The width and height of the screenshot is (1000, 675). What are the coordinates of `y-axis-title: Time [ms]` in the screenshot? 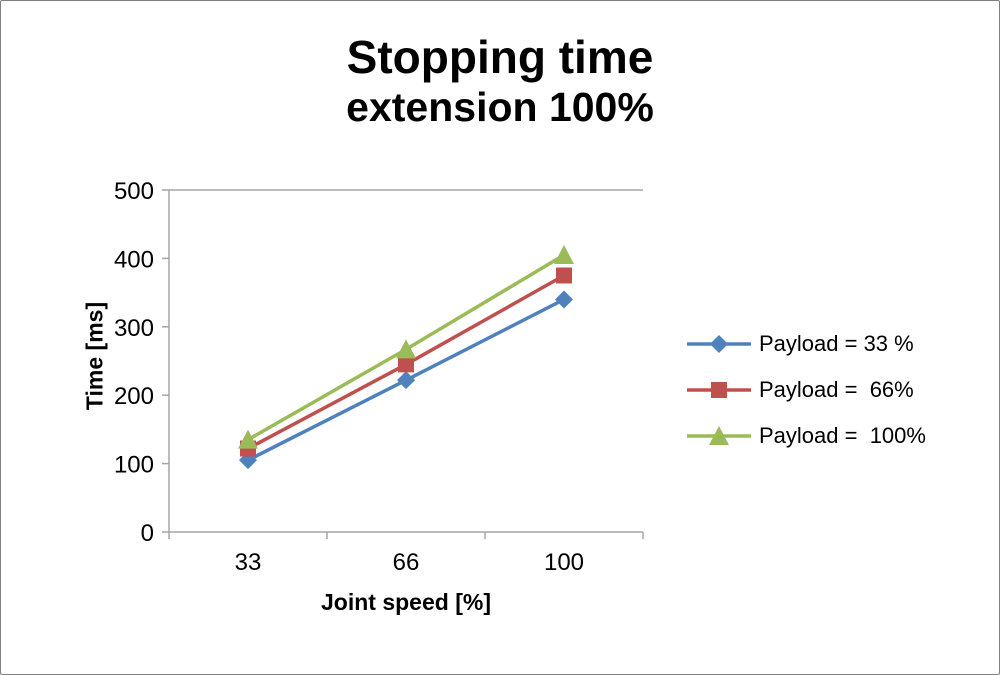 It's located at (94, 356).